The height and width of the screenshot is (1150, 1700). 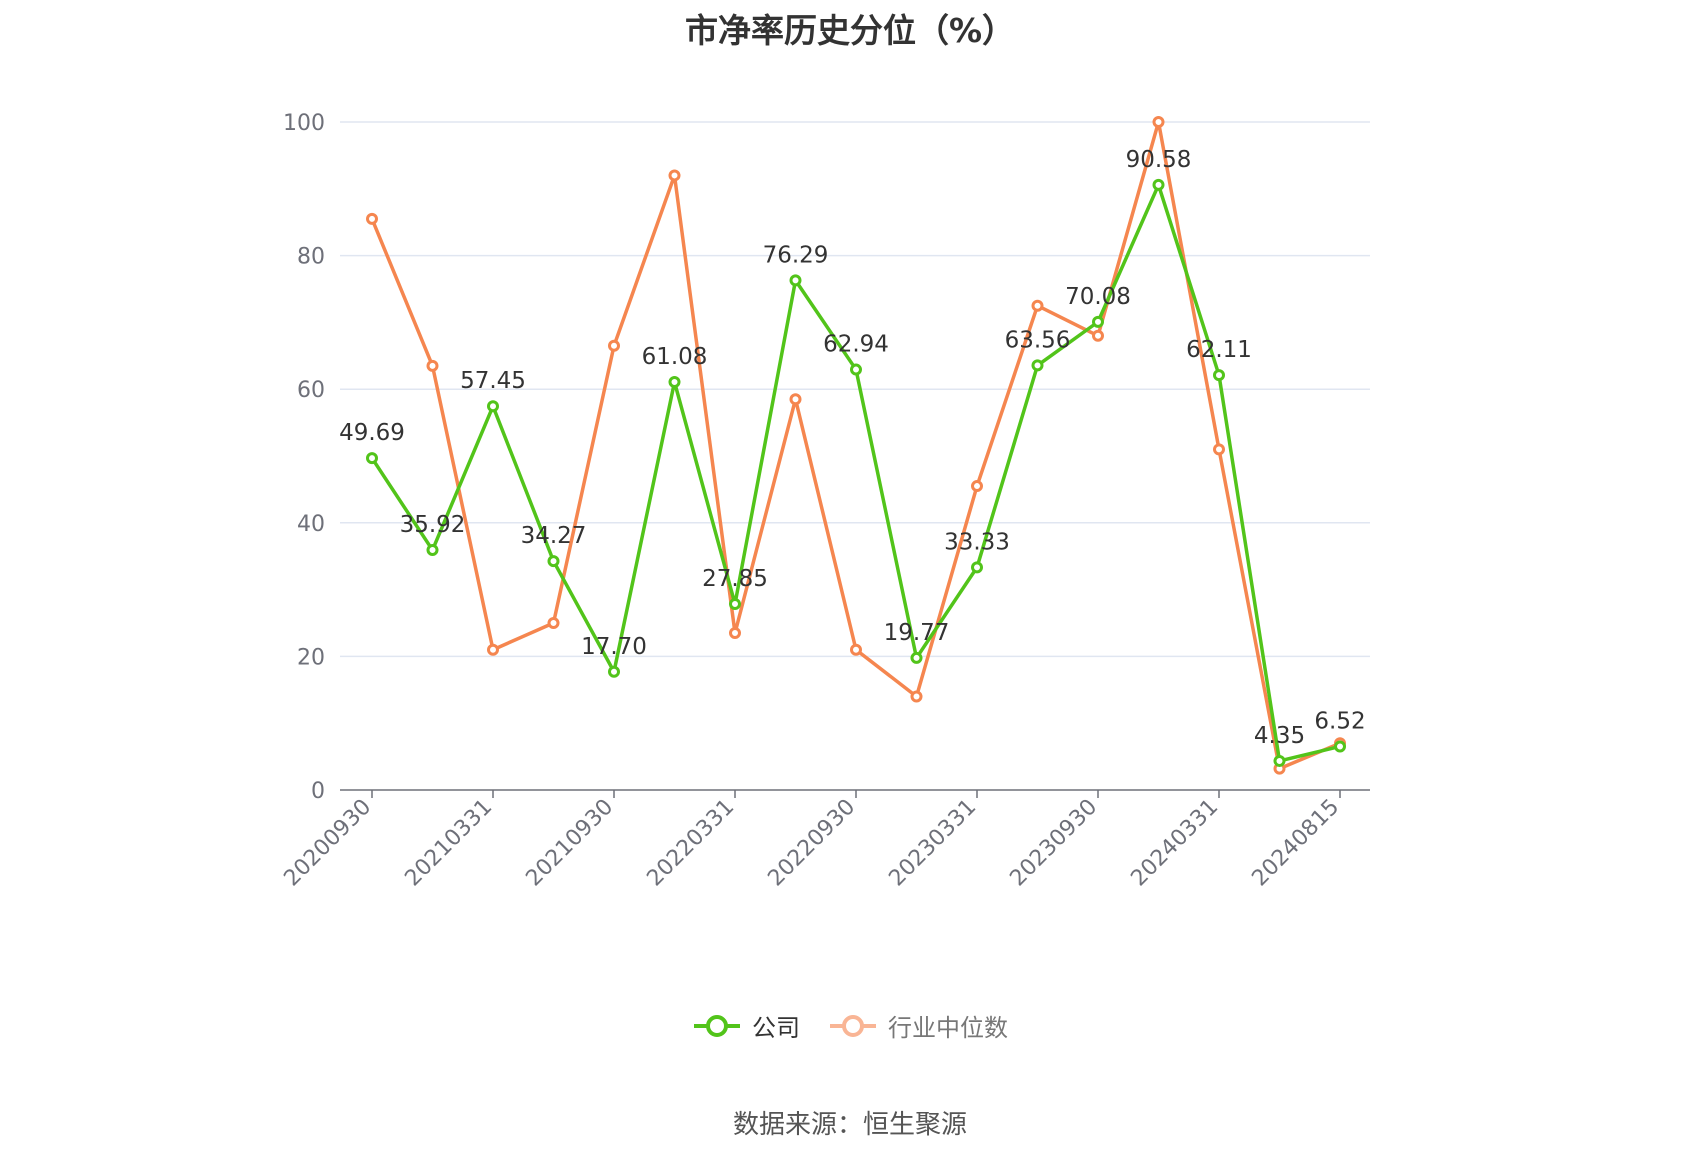 I want to click on company-data-label: 62.94, so click(x=856, y=345).